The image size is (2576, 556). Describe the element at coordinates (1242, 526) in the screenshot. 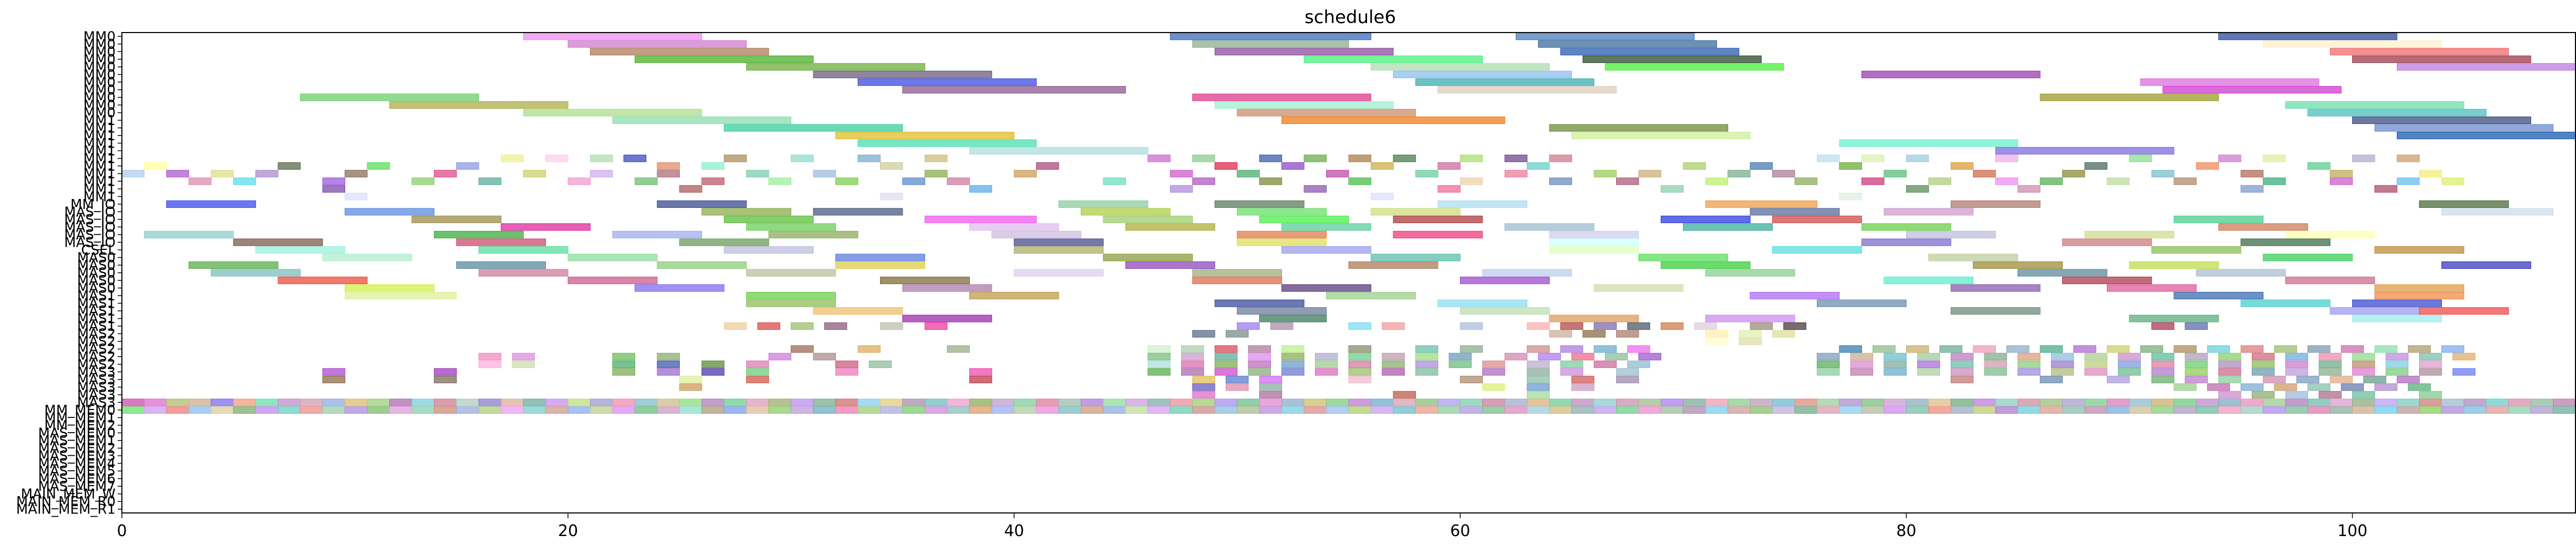

I see `x-axis: 0 20 40 60 80 100` at that location.